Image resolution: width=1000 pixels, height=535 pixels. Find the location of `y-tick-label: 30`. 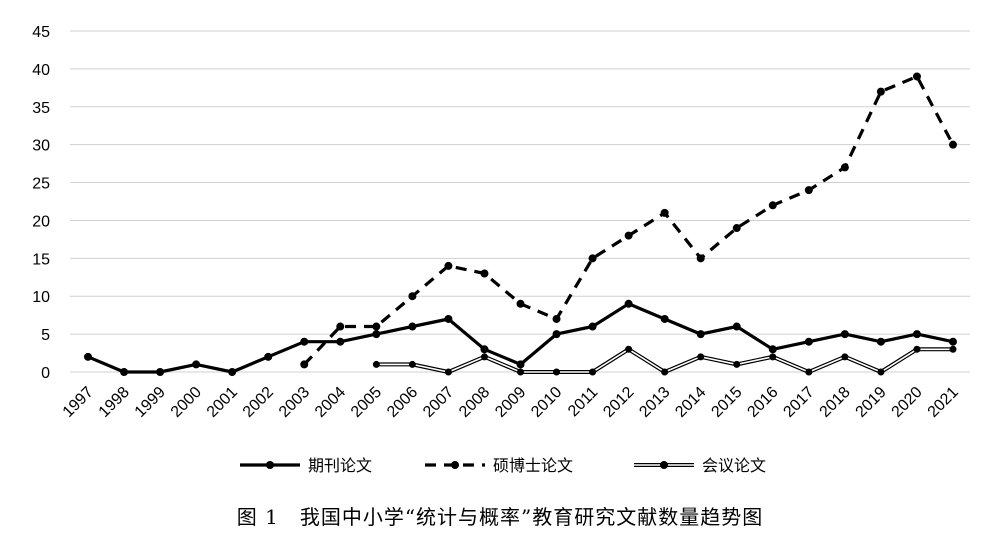

y-tick-label: 30 is located at coordinates (41, 146).